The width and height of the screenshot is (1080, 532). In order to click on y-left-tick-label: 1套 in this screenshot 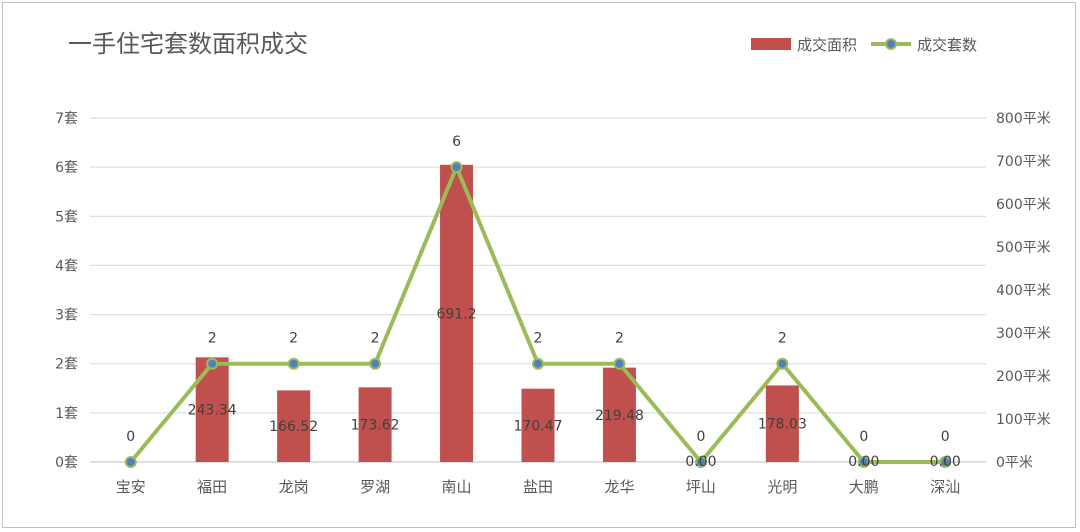, I will do `click(66, 414)`.